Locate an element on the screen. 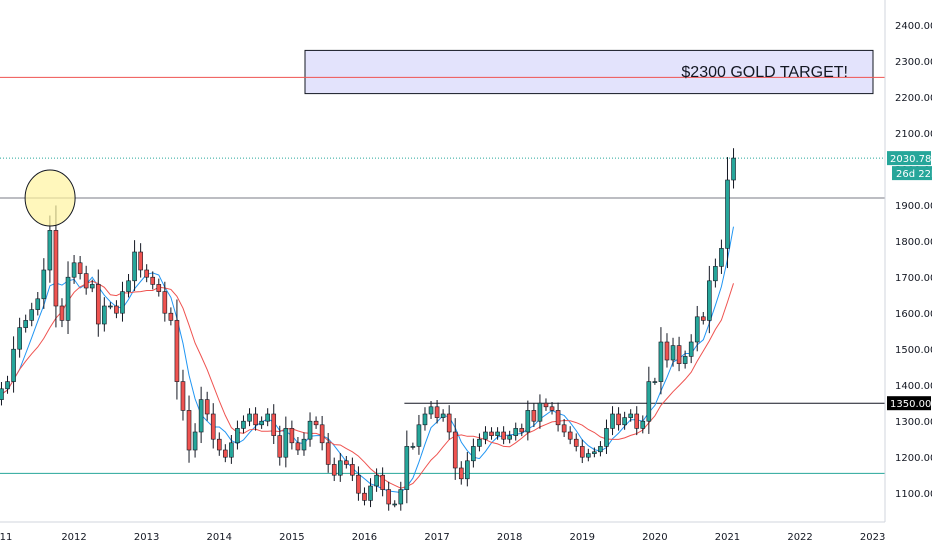 The width and height of the screenshot is (932, 550). price-tick-label: 1800.000 is located at coordinates (913, 242).